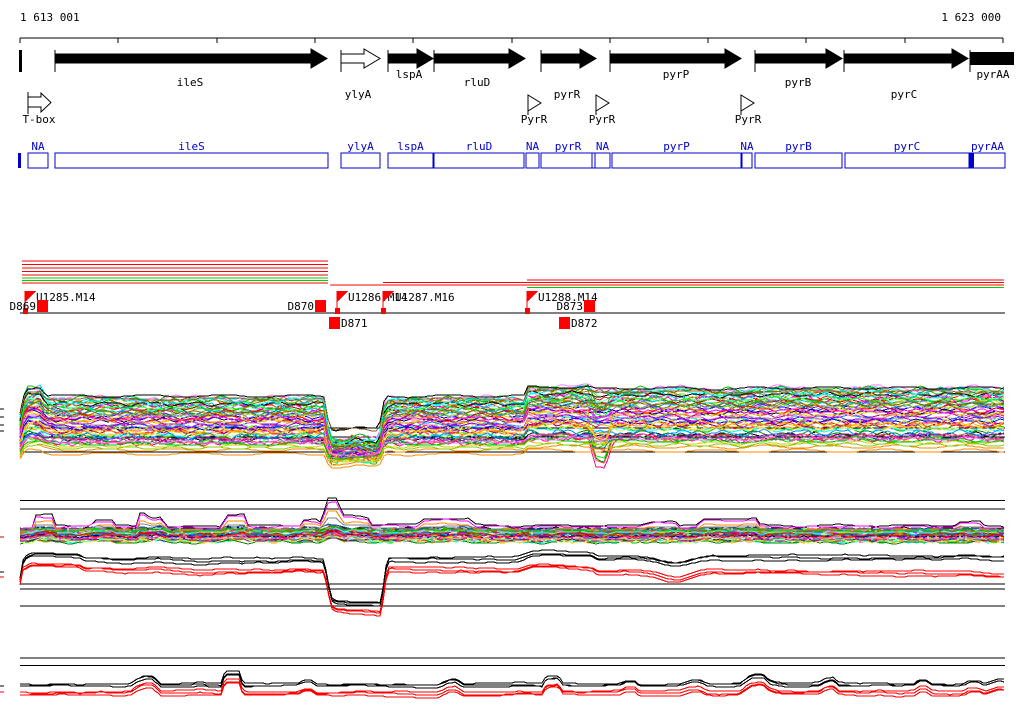 This screenshot has width=1024, height=714. I want to click on gene-arrow-pyrP, so click(675, 58).